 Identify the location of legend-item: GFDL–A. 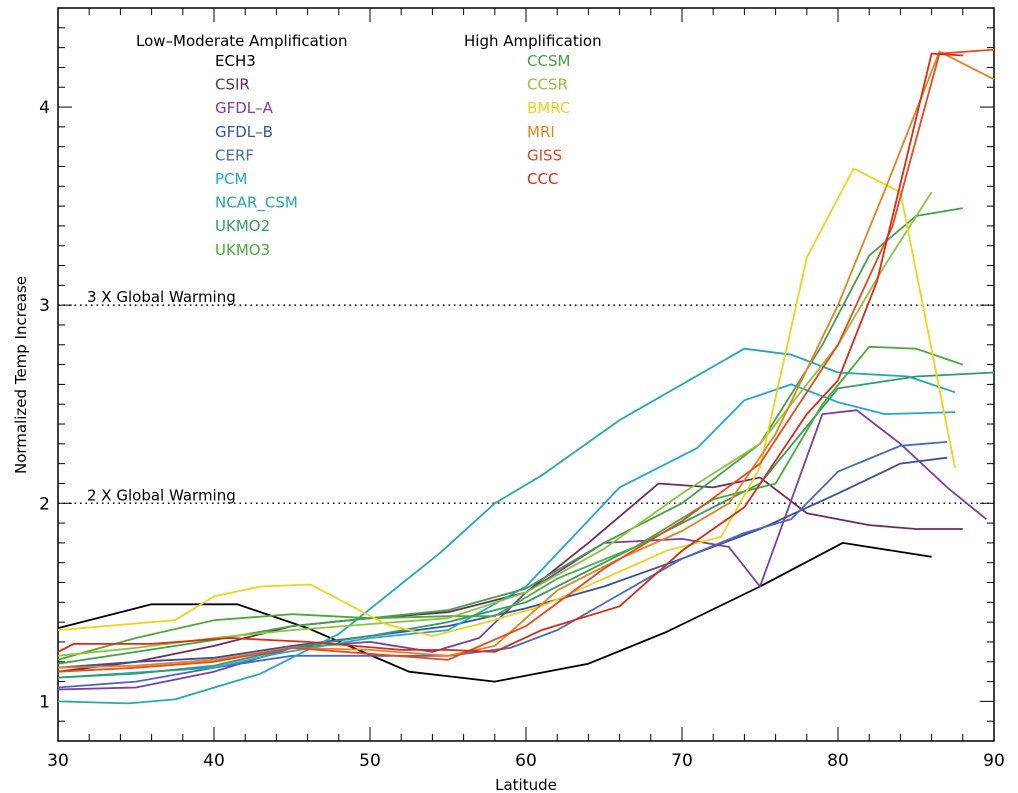
(244, 108).